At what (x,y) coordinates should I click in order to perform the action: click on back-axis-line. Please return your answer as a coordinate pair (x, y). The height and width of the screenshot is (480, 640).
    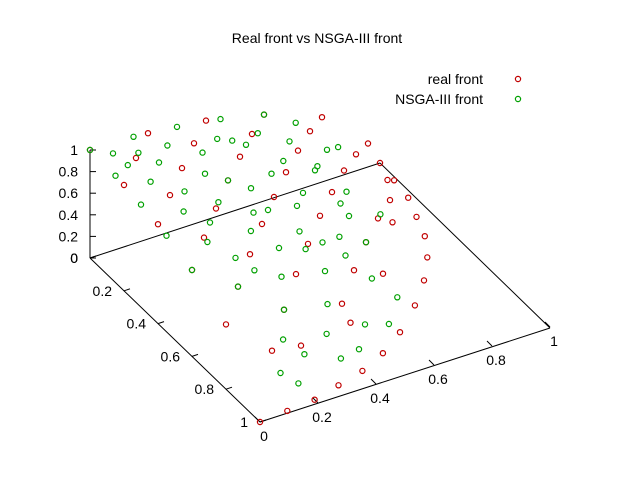
    Looking at the image, I should click on (235, 210).